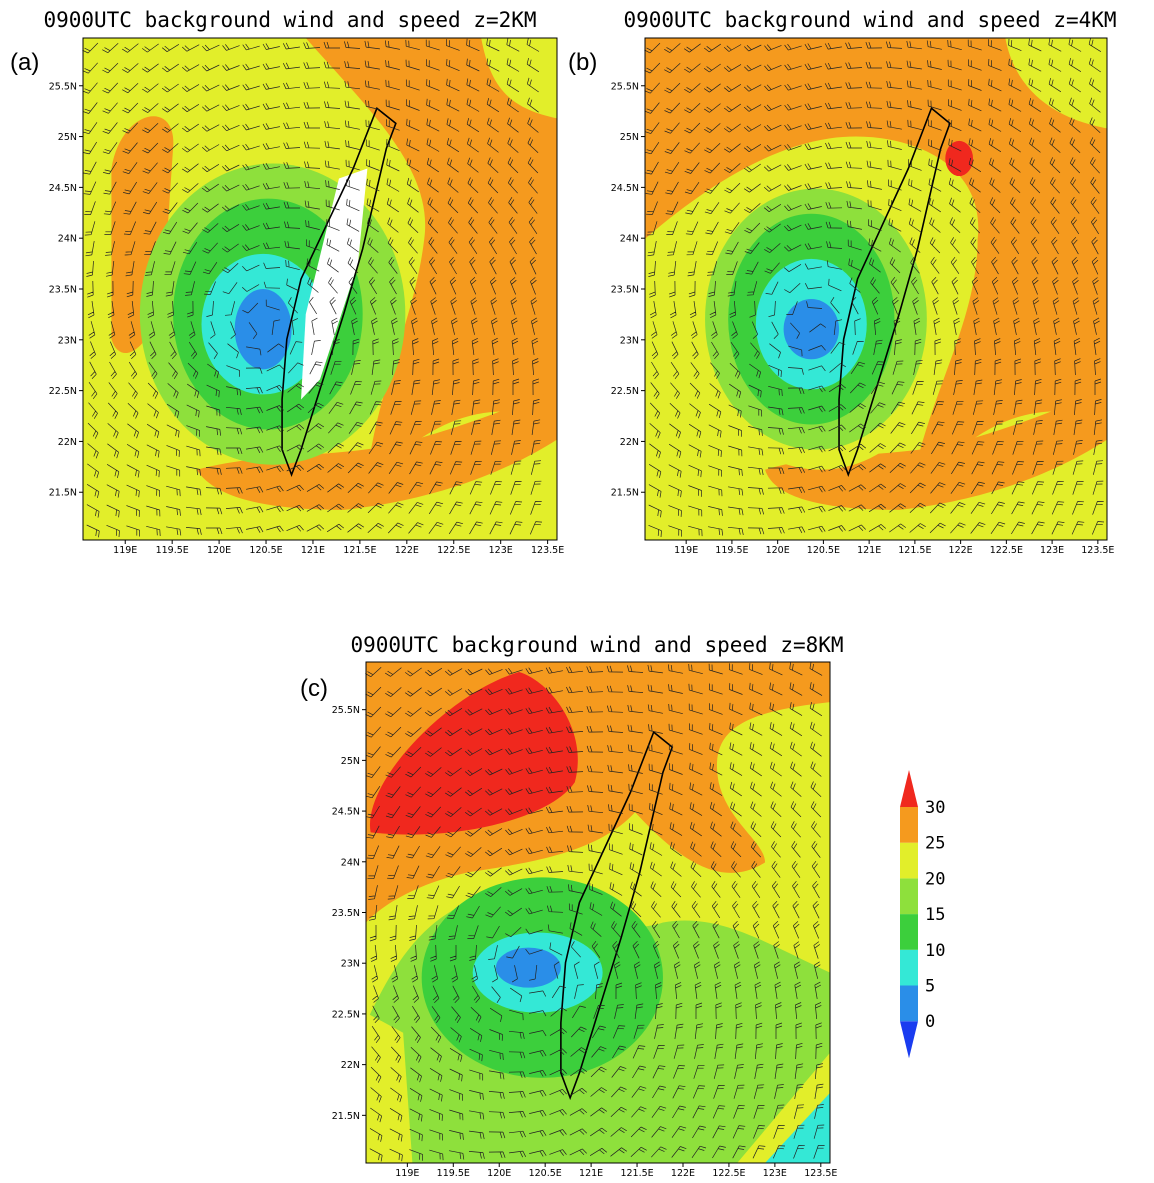 This screenshot has height=1183, width=1154. Describe the element at coordinates (922, 914) in the screenshot. I see `colorbar: 0 5 10 15 20 25 30` at that location.